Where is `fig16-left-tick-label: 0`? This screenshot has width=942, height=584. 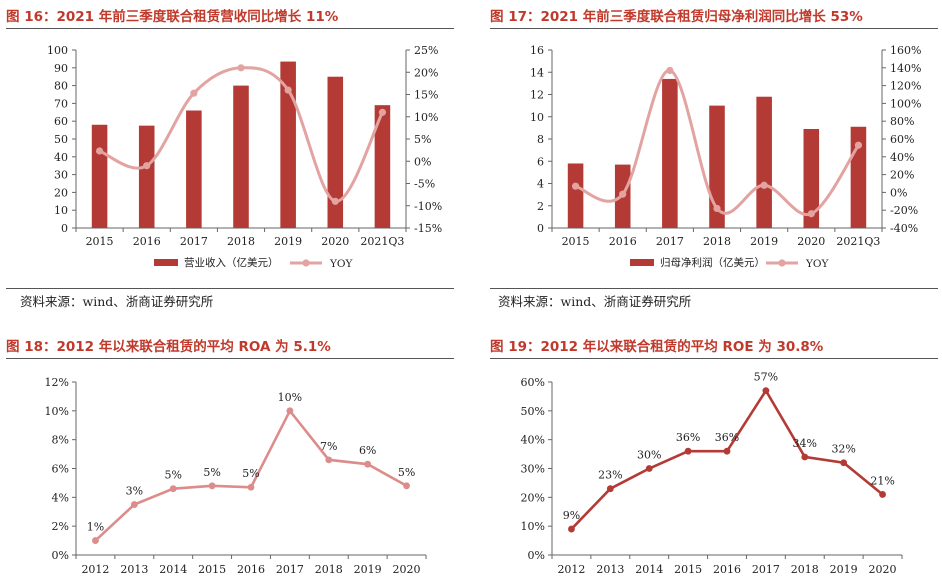
fig16-left-tick-label: 0 is located at coordinates (64, 228).